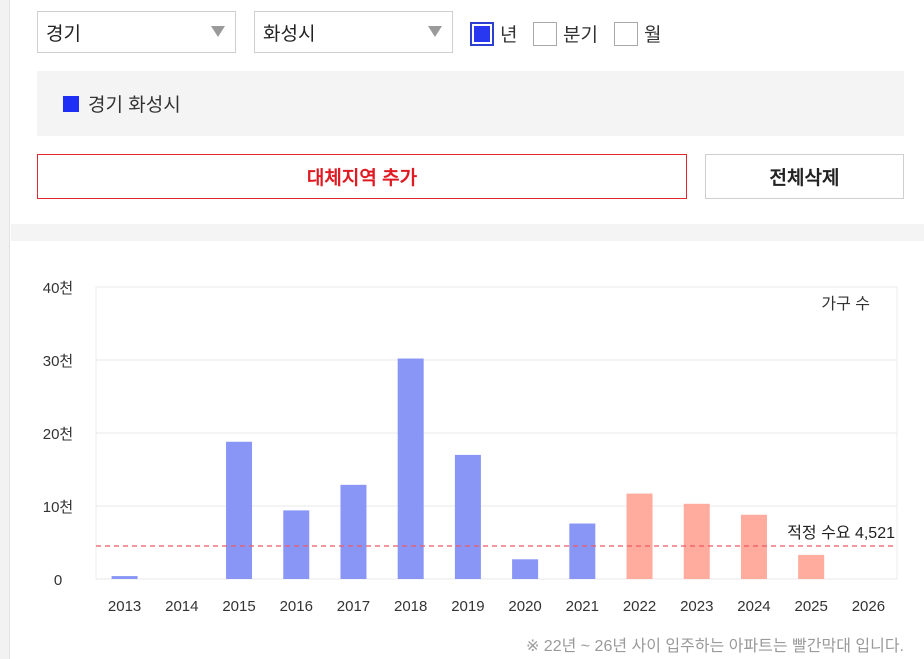 The image size is (924, 659). I want to click on section-divider, so click(467, 232).